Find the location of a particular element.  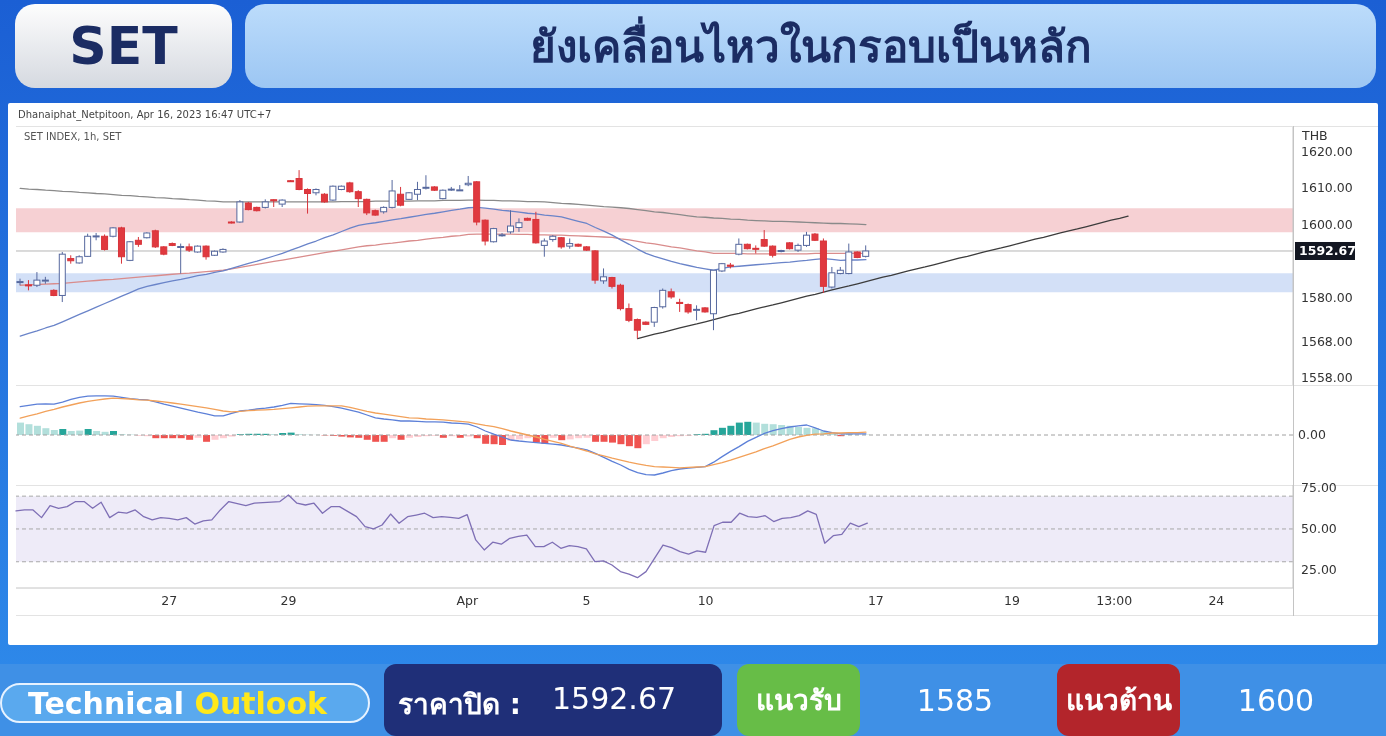

text: Dhanaiphat_Netpitoon, Apr 16, 2023 16:47 UTC+7 is located at coordinates (145, 114).